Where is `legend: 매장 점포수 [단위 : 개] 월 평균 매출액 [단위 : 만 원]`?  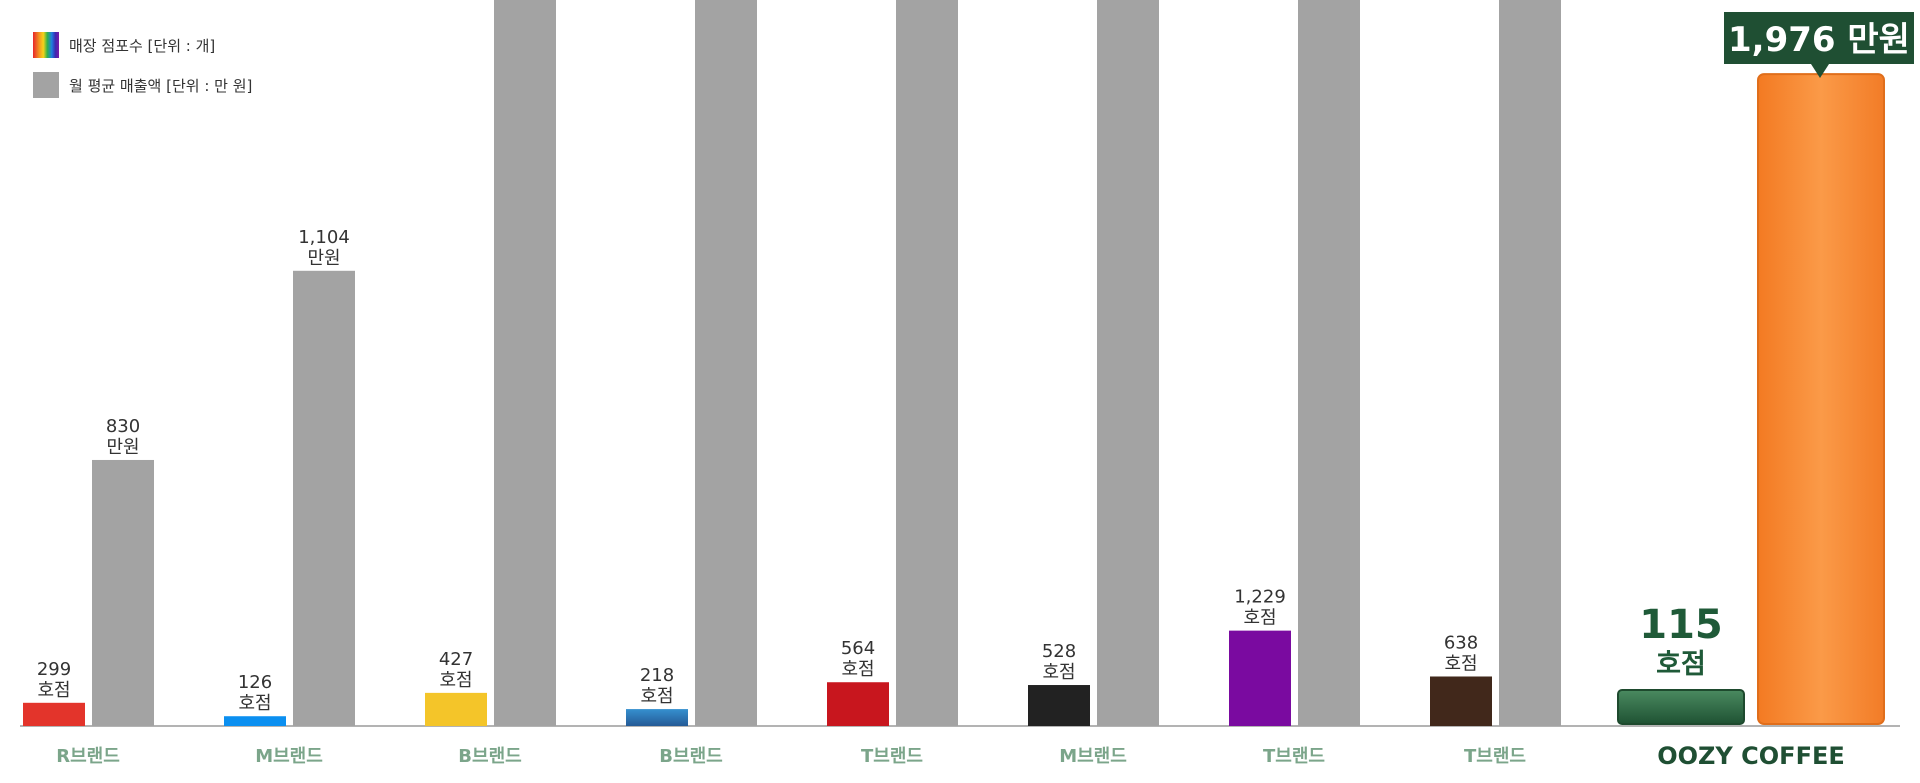
legend: 매장 점포수 [단위 : 개] 월 평균 매출액 [단위 : 만 원] is located at coordinates (142, 72).